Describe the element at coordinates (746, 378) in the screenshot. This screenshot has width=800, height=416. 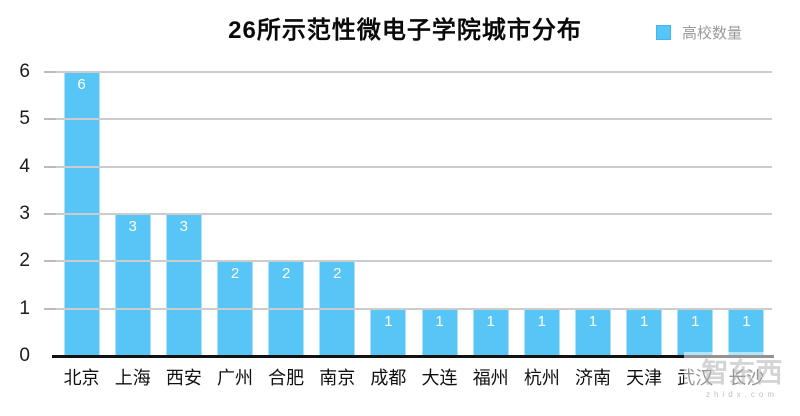
I see `x-axis-label-长沙: 长沙` at that location.